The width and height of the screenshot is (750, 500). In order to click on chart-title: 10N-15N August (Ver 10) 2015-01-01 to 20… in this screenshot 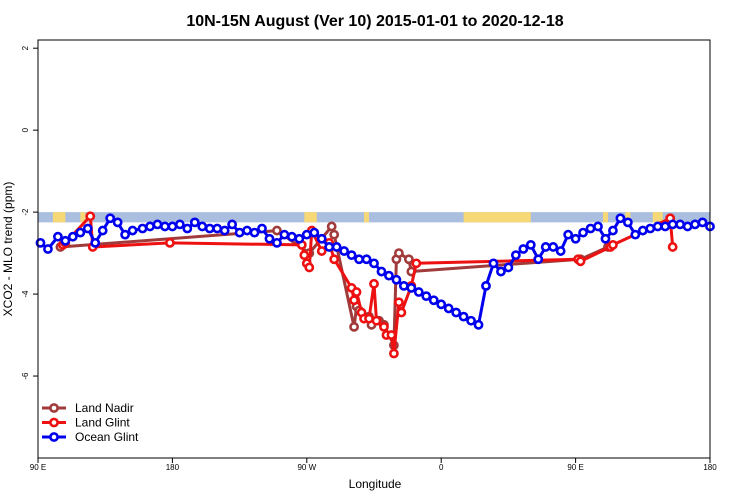, I will do `click(374, 21)`.